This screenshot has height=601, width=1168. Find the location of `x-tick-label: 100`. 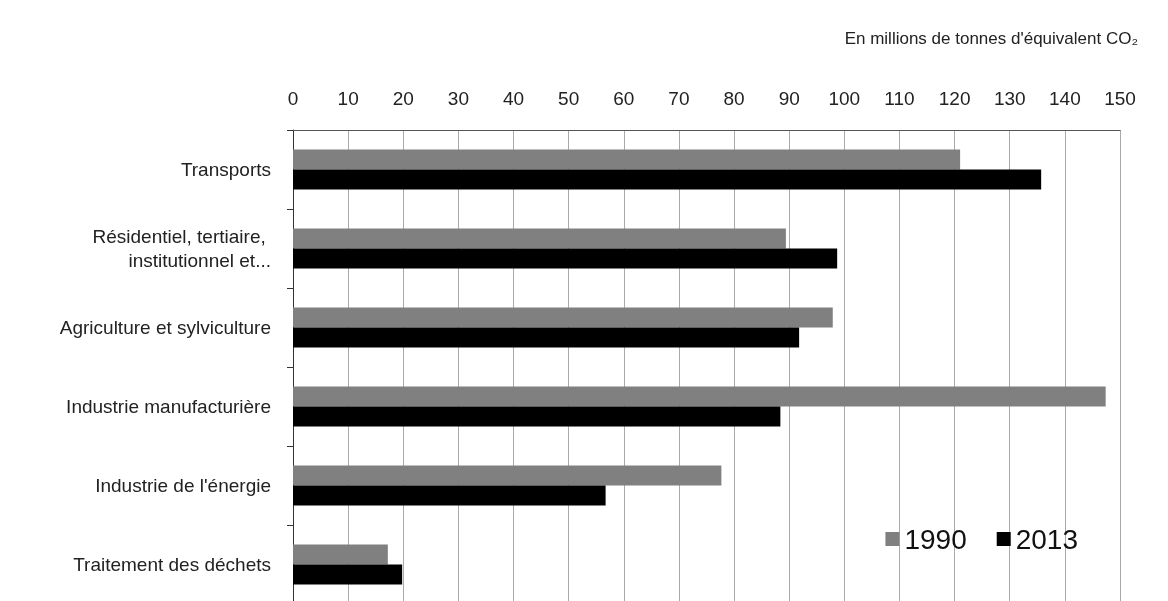

x-tick-label: 100 is located at coordinates (844, 98).